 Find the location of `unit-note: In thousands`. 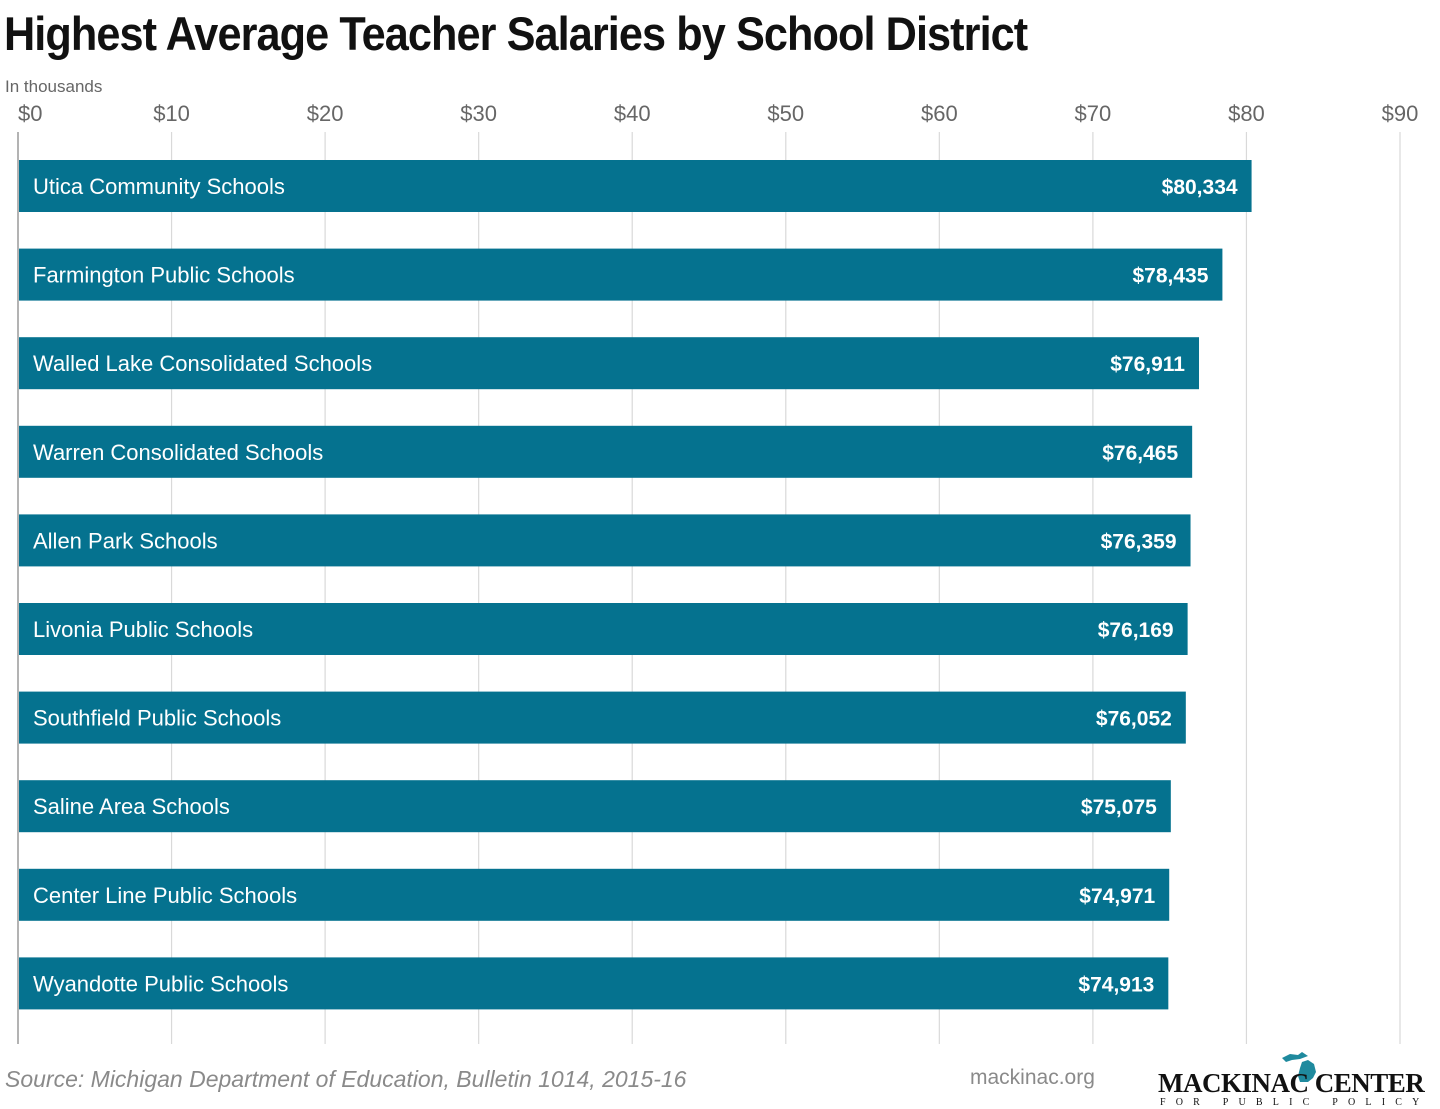

unit-note: In thousands is located at coordinates (54, 86).